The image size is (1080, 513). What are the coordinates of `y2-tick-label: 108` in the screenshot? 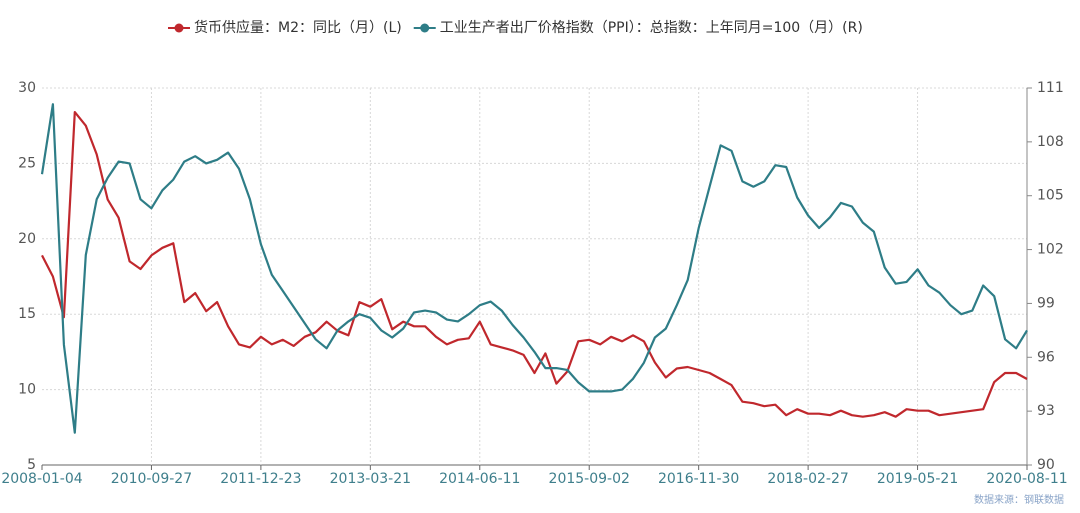 It's located at (1050, 142).